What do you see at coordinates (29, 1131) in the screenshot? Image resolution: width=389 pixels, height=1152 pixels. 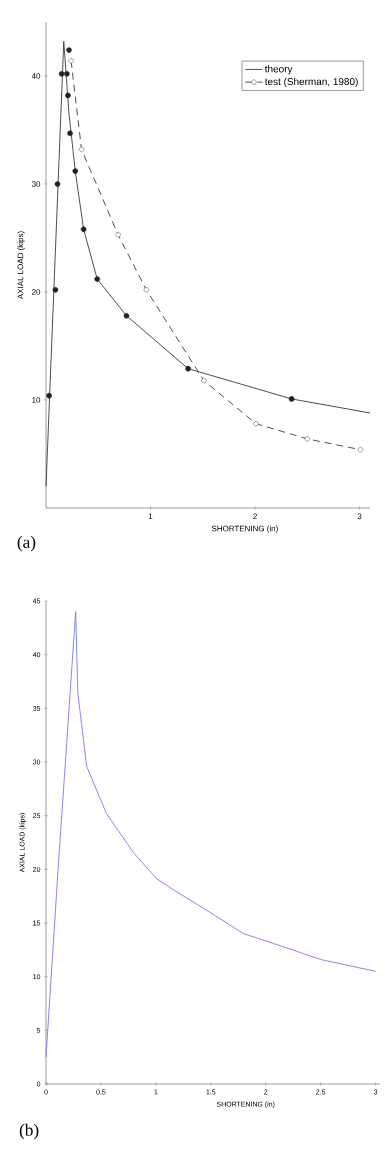 I see `text: (b)` at bounding box center [29, 1131].